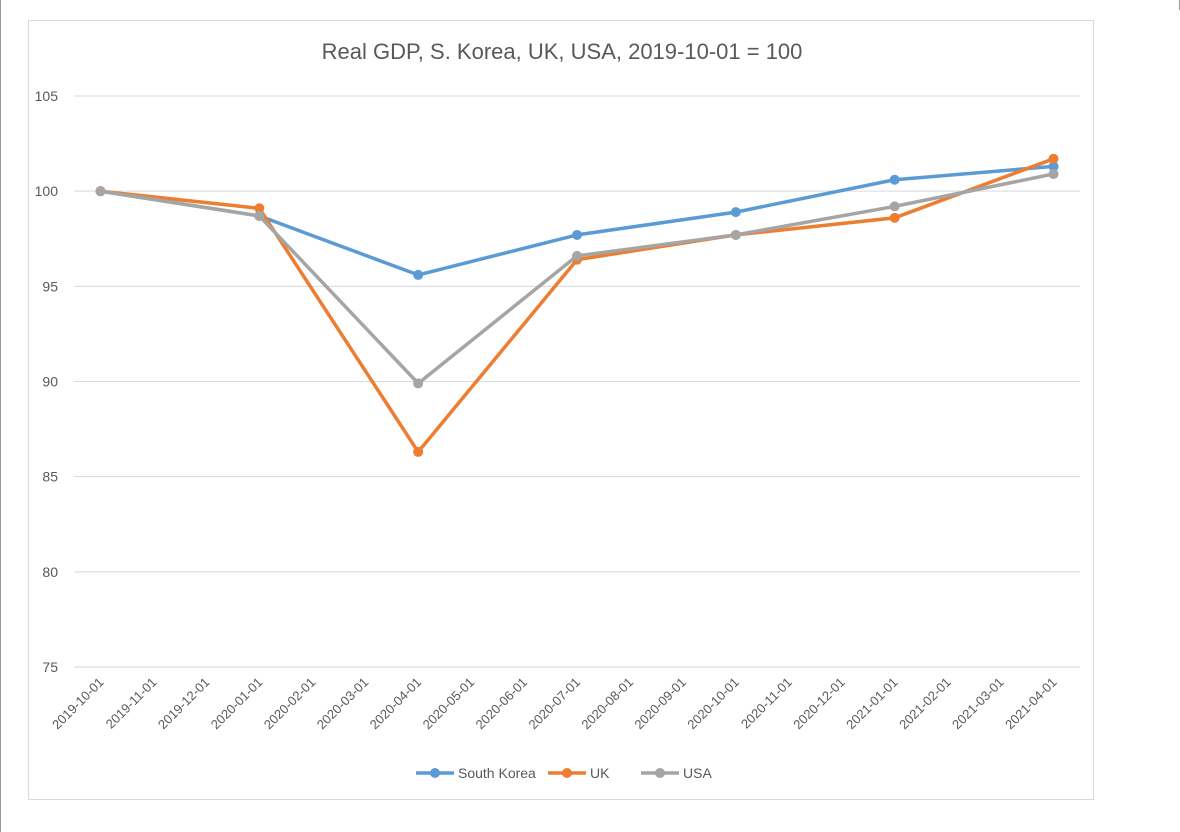 The image size is (1180, 832). I want to click on y-tick-label: 75, so click(50, 667).